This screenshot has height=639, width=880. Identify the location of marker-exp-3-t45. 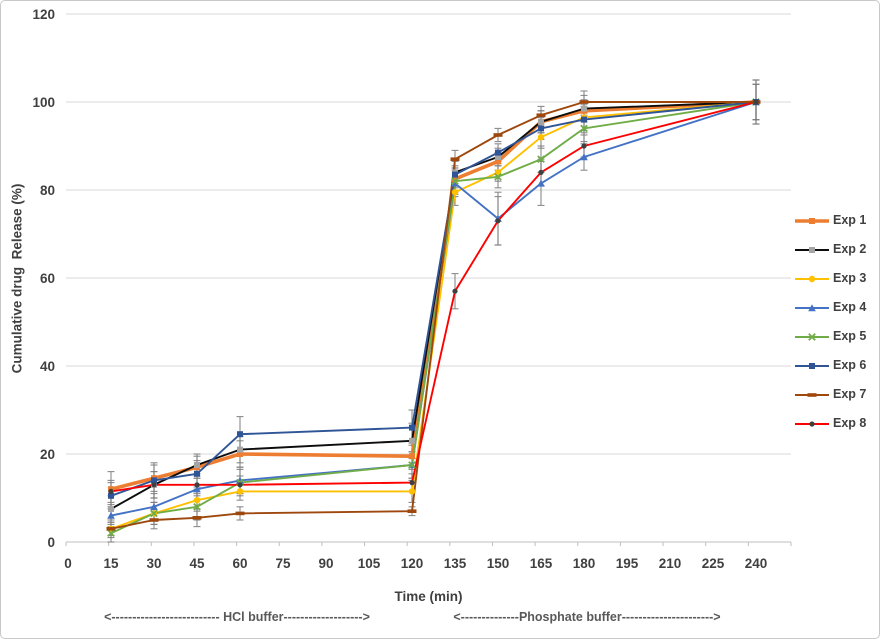
(197, 500).